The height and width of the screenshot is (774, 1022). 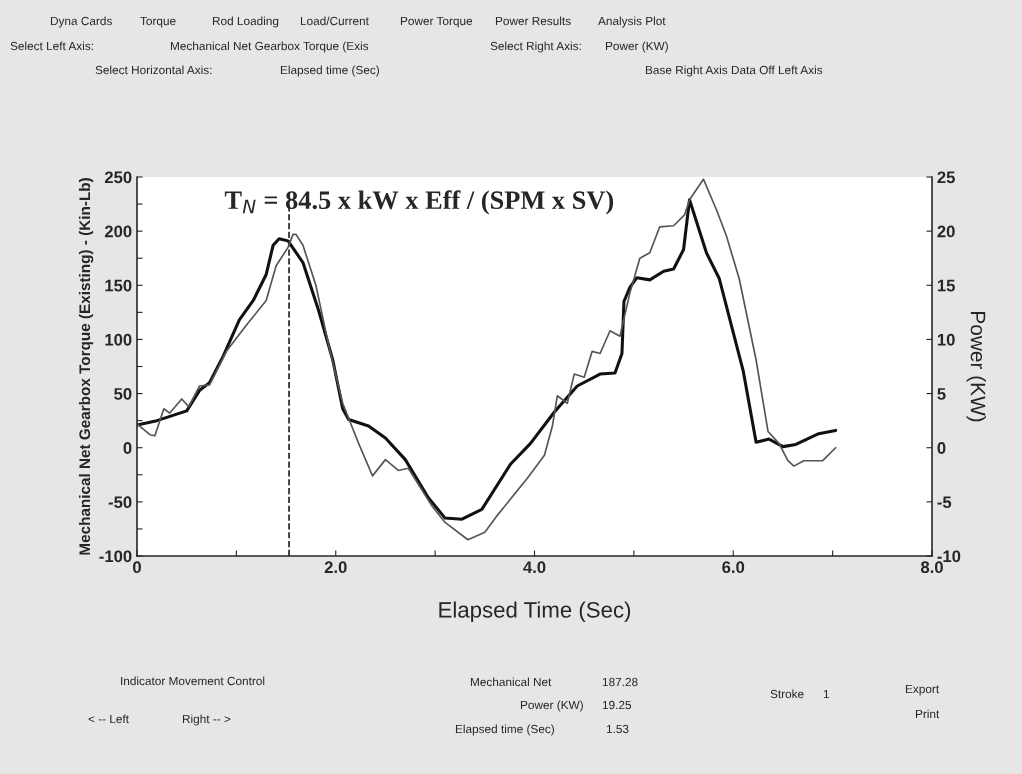 I want to click on text: Stroke, so click(x=787, y=694).